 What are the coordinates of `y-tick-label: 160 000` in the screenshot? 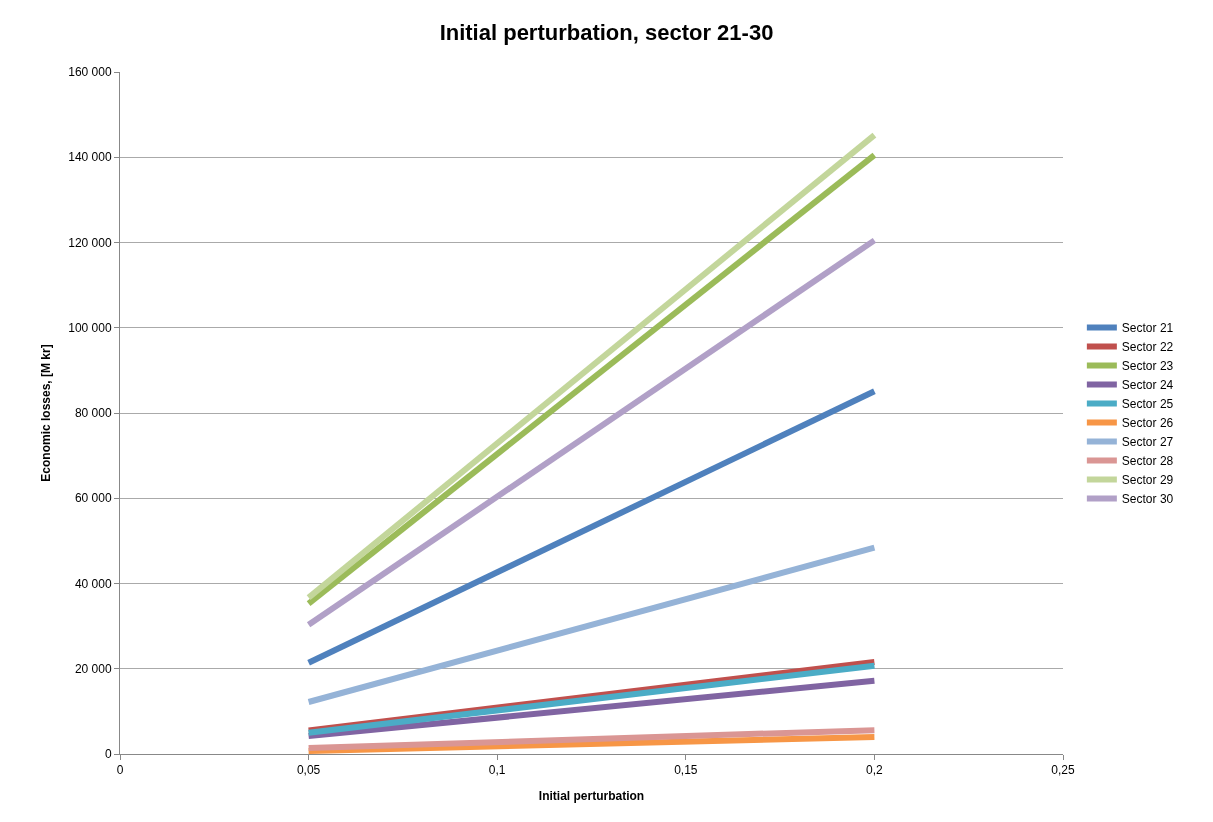 It's located at (90, 72).